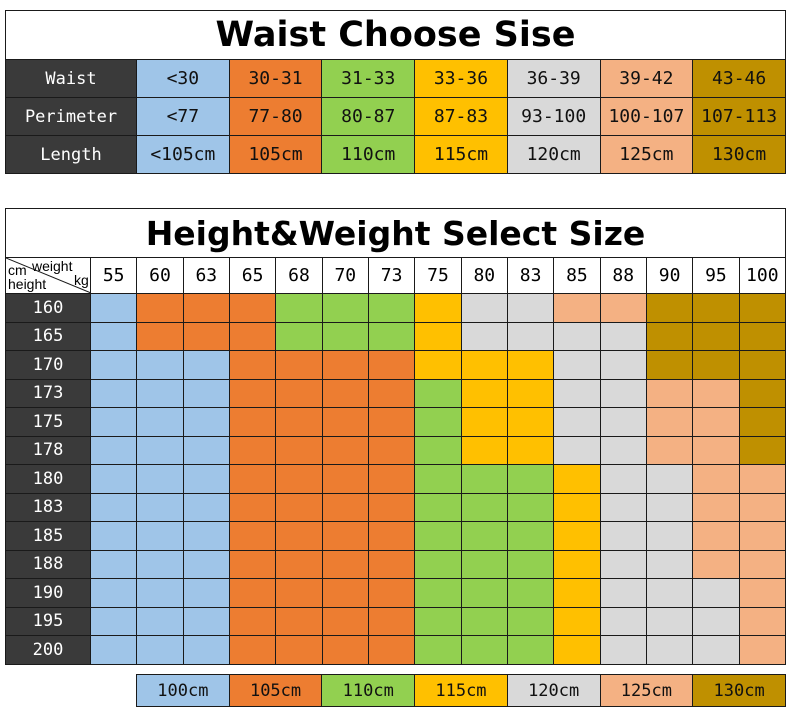 Image resolution: width=790 pixels, height=711 pixels. I want to click on height-row: 200, so click(396, 650).